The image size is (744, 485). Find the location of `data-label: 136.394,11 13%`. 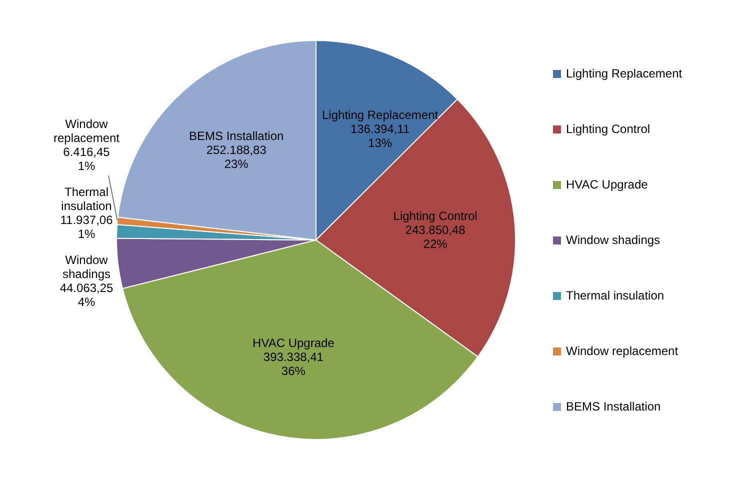

data-label: 136.394,11 13% is located at coordinates (380, 136).